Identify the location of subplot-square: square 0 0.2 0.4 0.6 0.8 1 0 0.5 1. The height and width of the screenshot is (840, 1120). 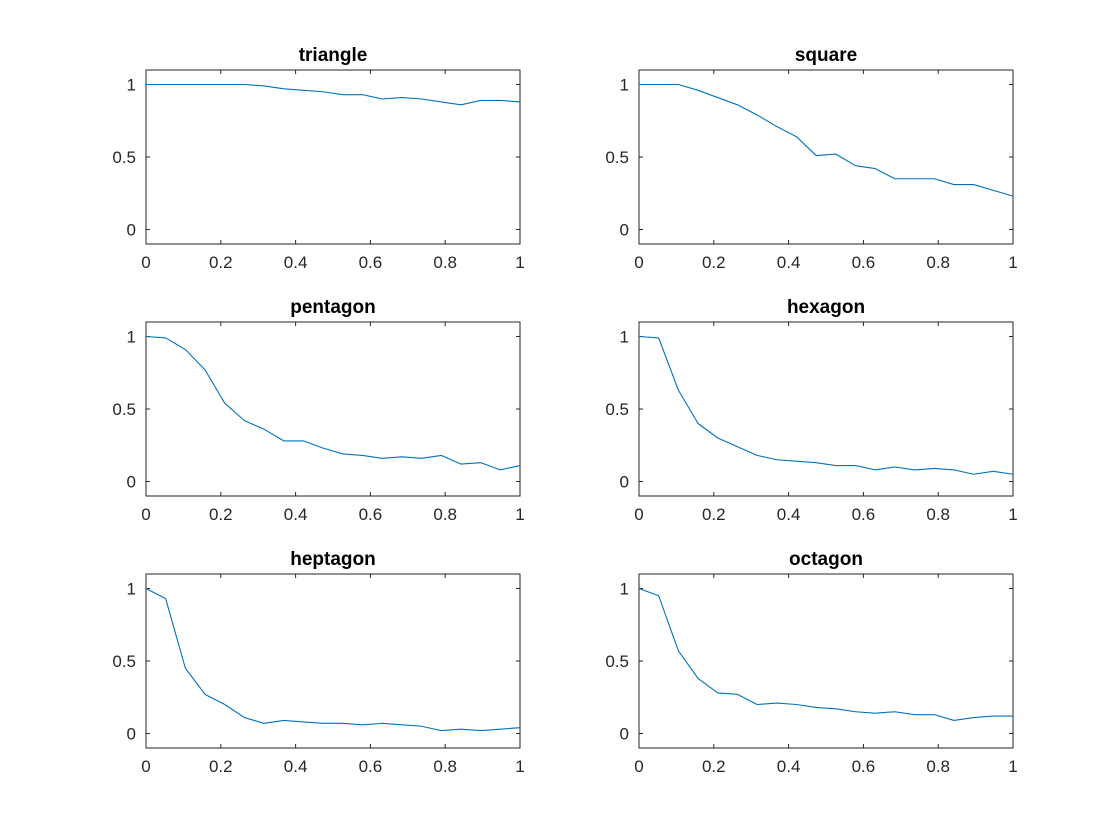
(811, 158).